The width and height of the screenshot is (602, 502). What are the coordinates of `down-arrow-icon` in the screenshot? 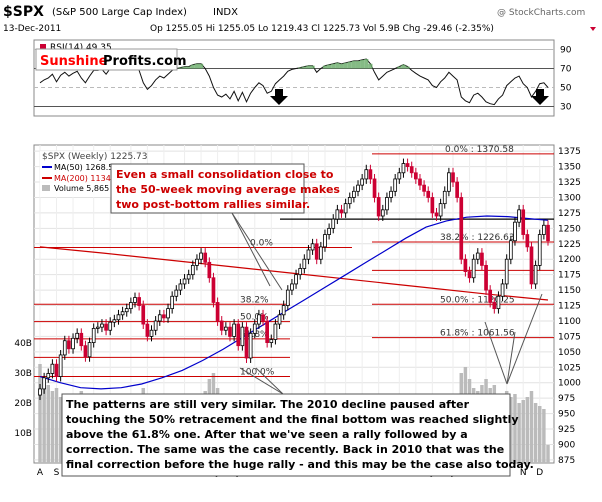 It's located at (593, 29).